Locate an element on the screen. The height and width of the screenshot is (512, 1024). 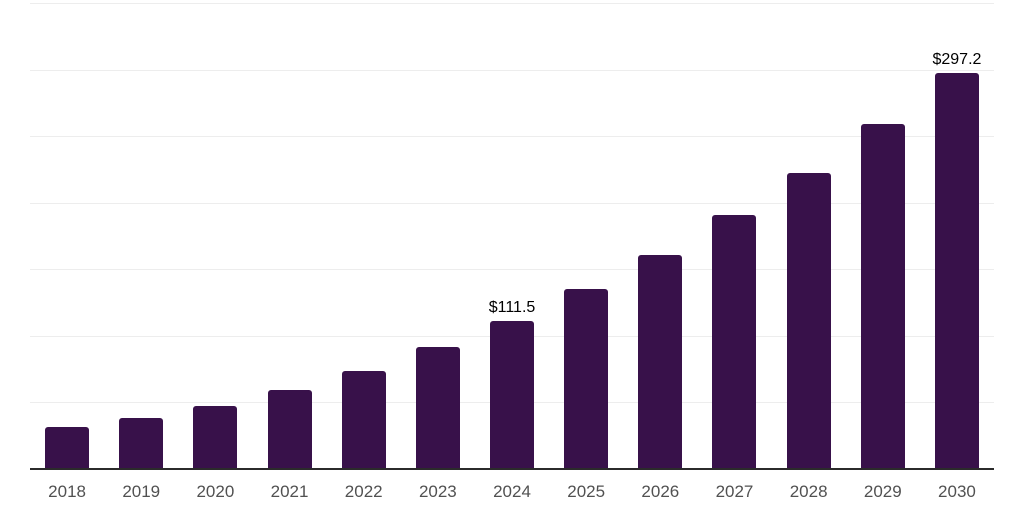
bar-2026 is located at coordinates (660, 362).